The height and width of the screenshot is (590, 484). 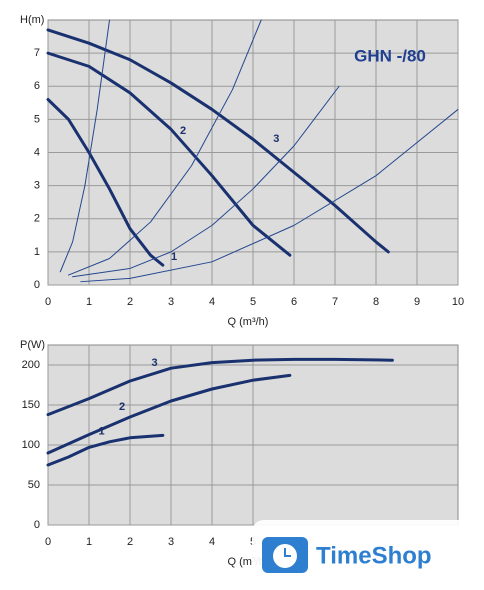 I want to click on y-tick-label: 3, so click(x=37, y=186).